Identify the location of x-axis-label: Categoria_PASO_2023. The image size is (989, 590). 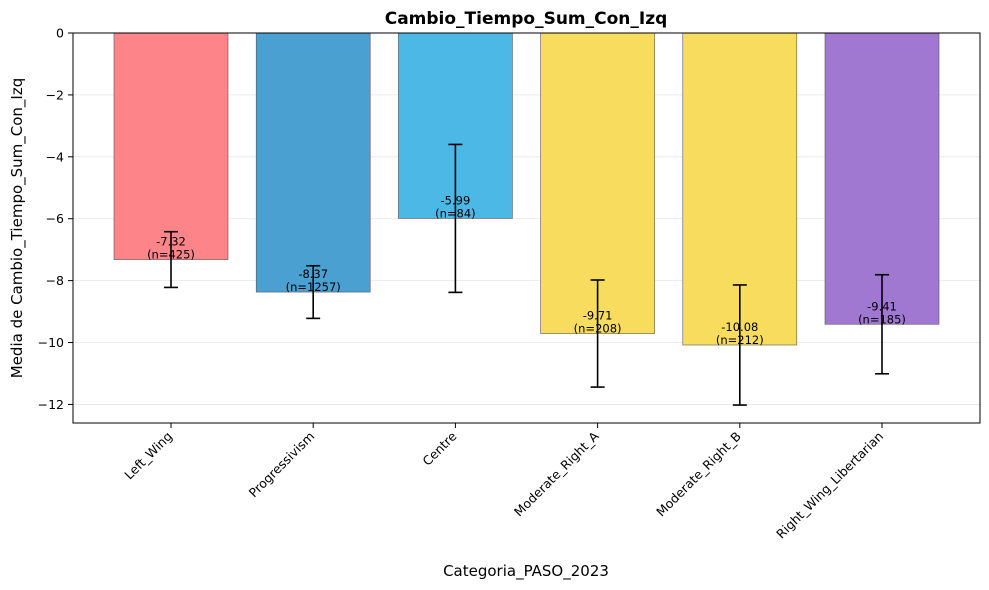
(526, 571).